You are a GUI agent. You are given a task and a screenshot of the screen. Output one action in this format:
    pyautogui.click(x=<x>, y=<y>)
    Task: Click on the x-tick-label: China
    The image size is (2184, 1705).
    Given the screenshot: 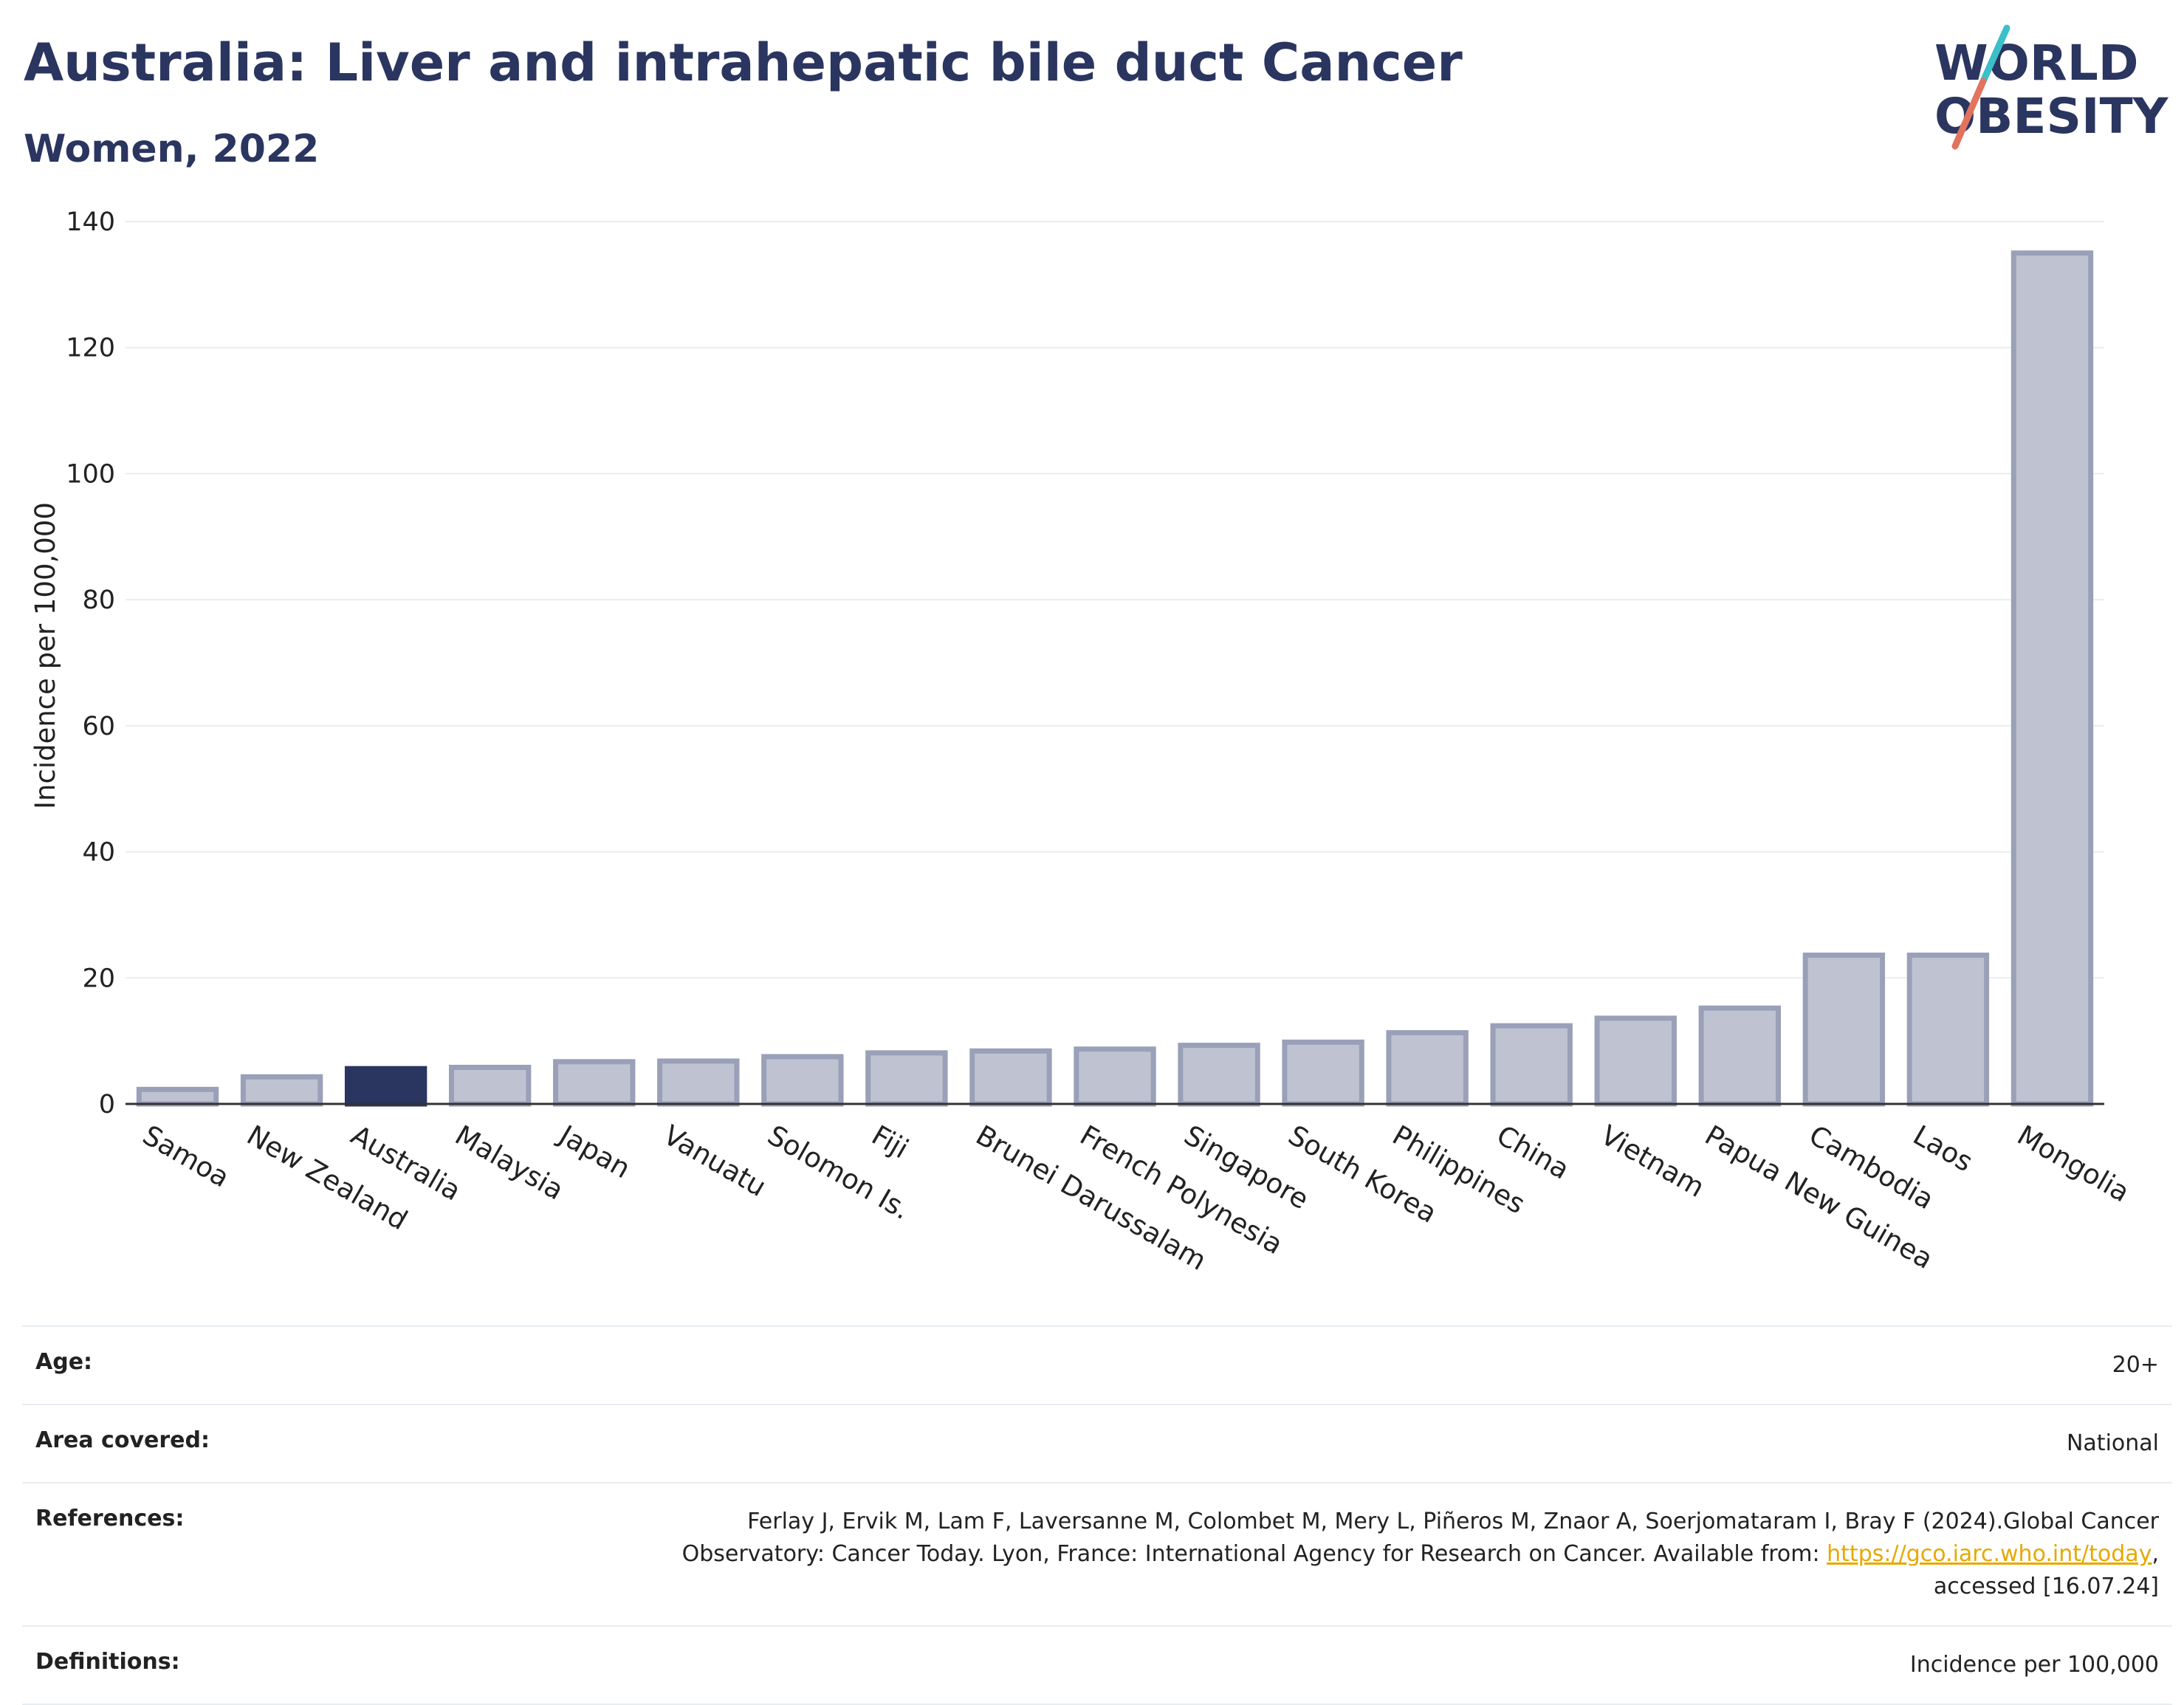 What is the action you would take?
    pyautogui.click(x=1533, y=1152)
    